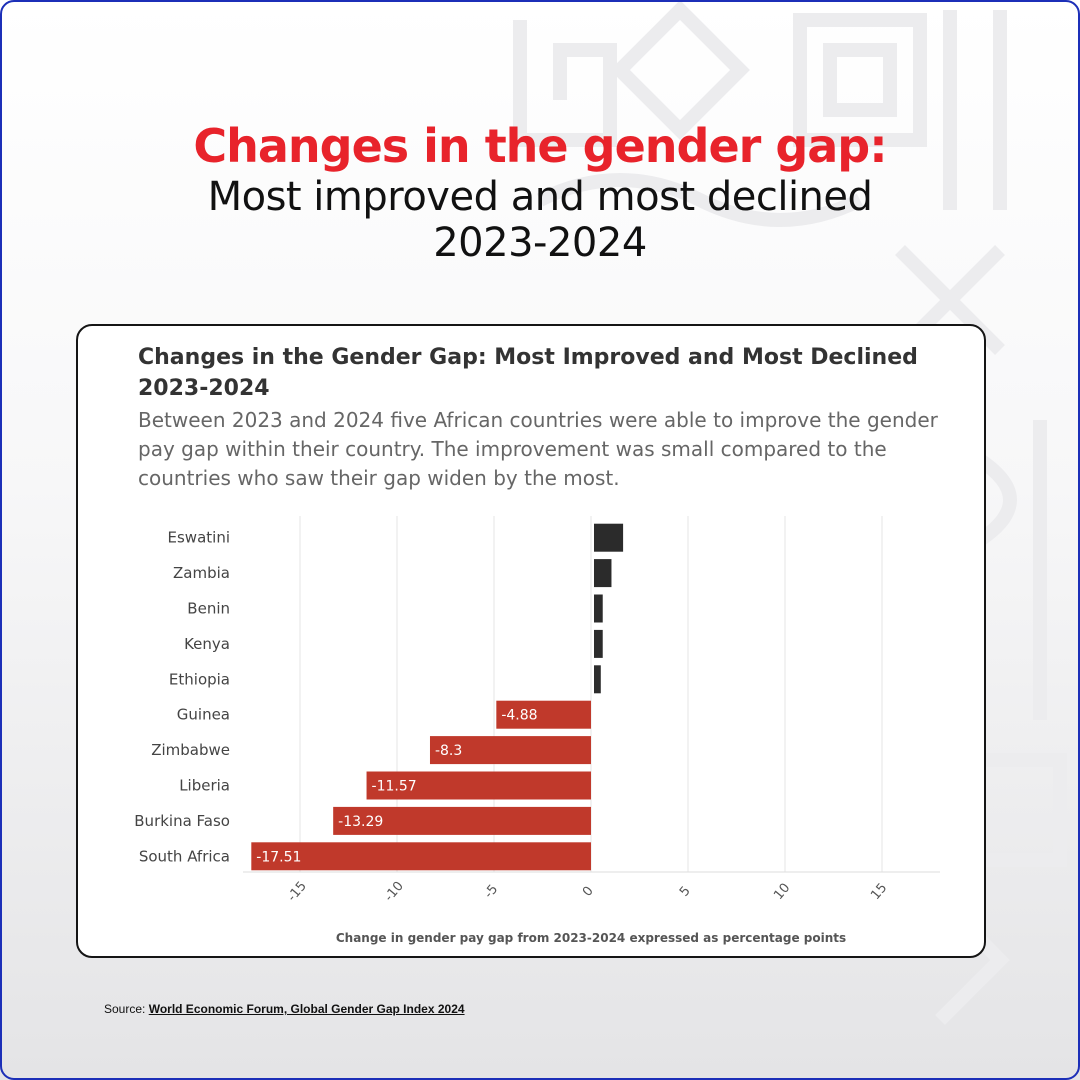 The image size is (1080, 1080). What do you see at coordinates (394, 892) in the screenshot?
I see `tick-label: -10` at bounding box center [394, 892].